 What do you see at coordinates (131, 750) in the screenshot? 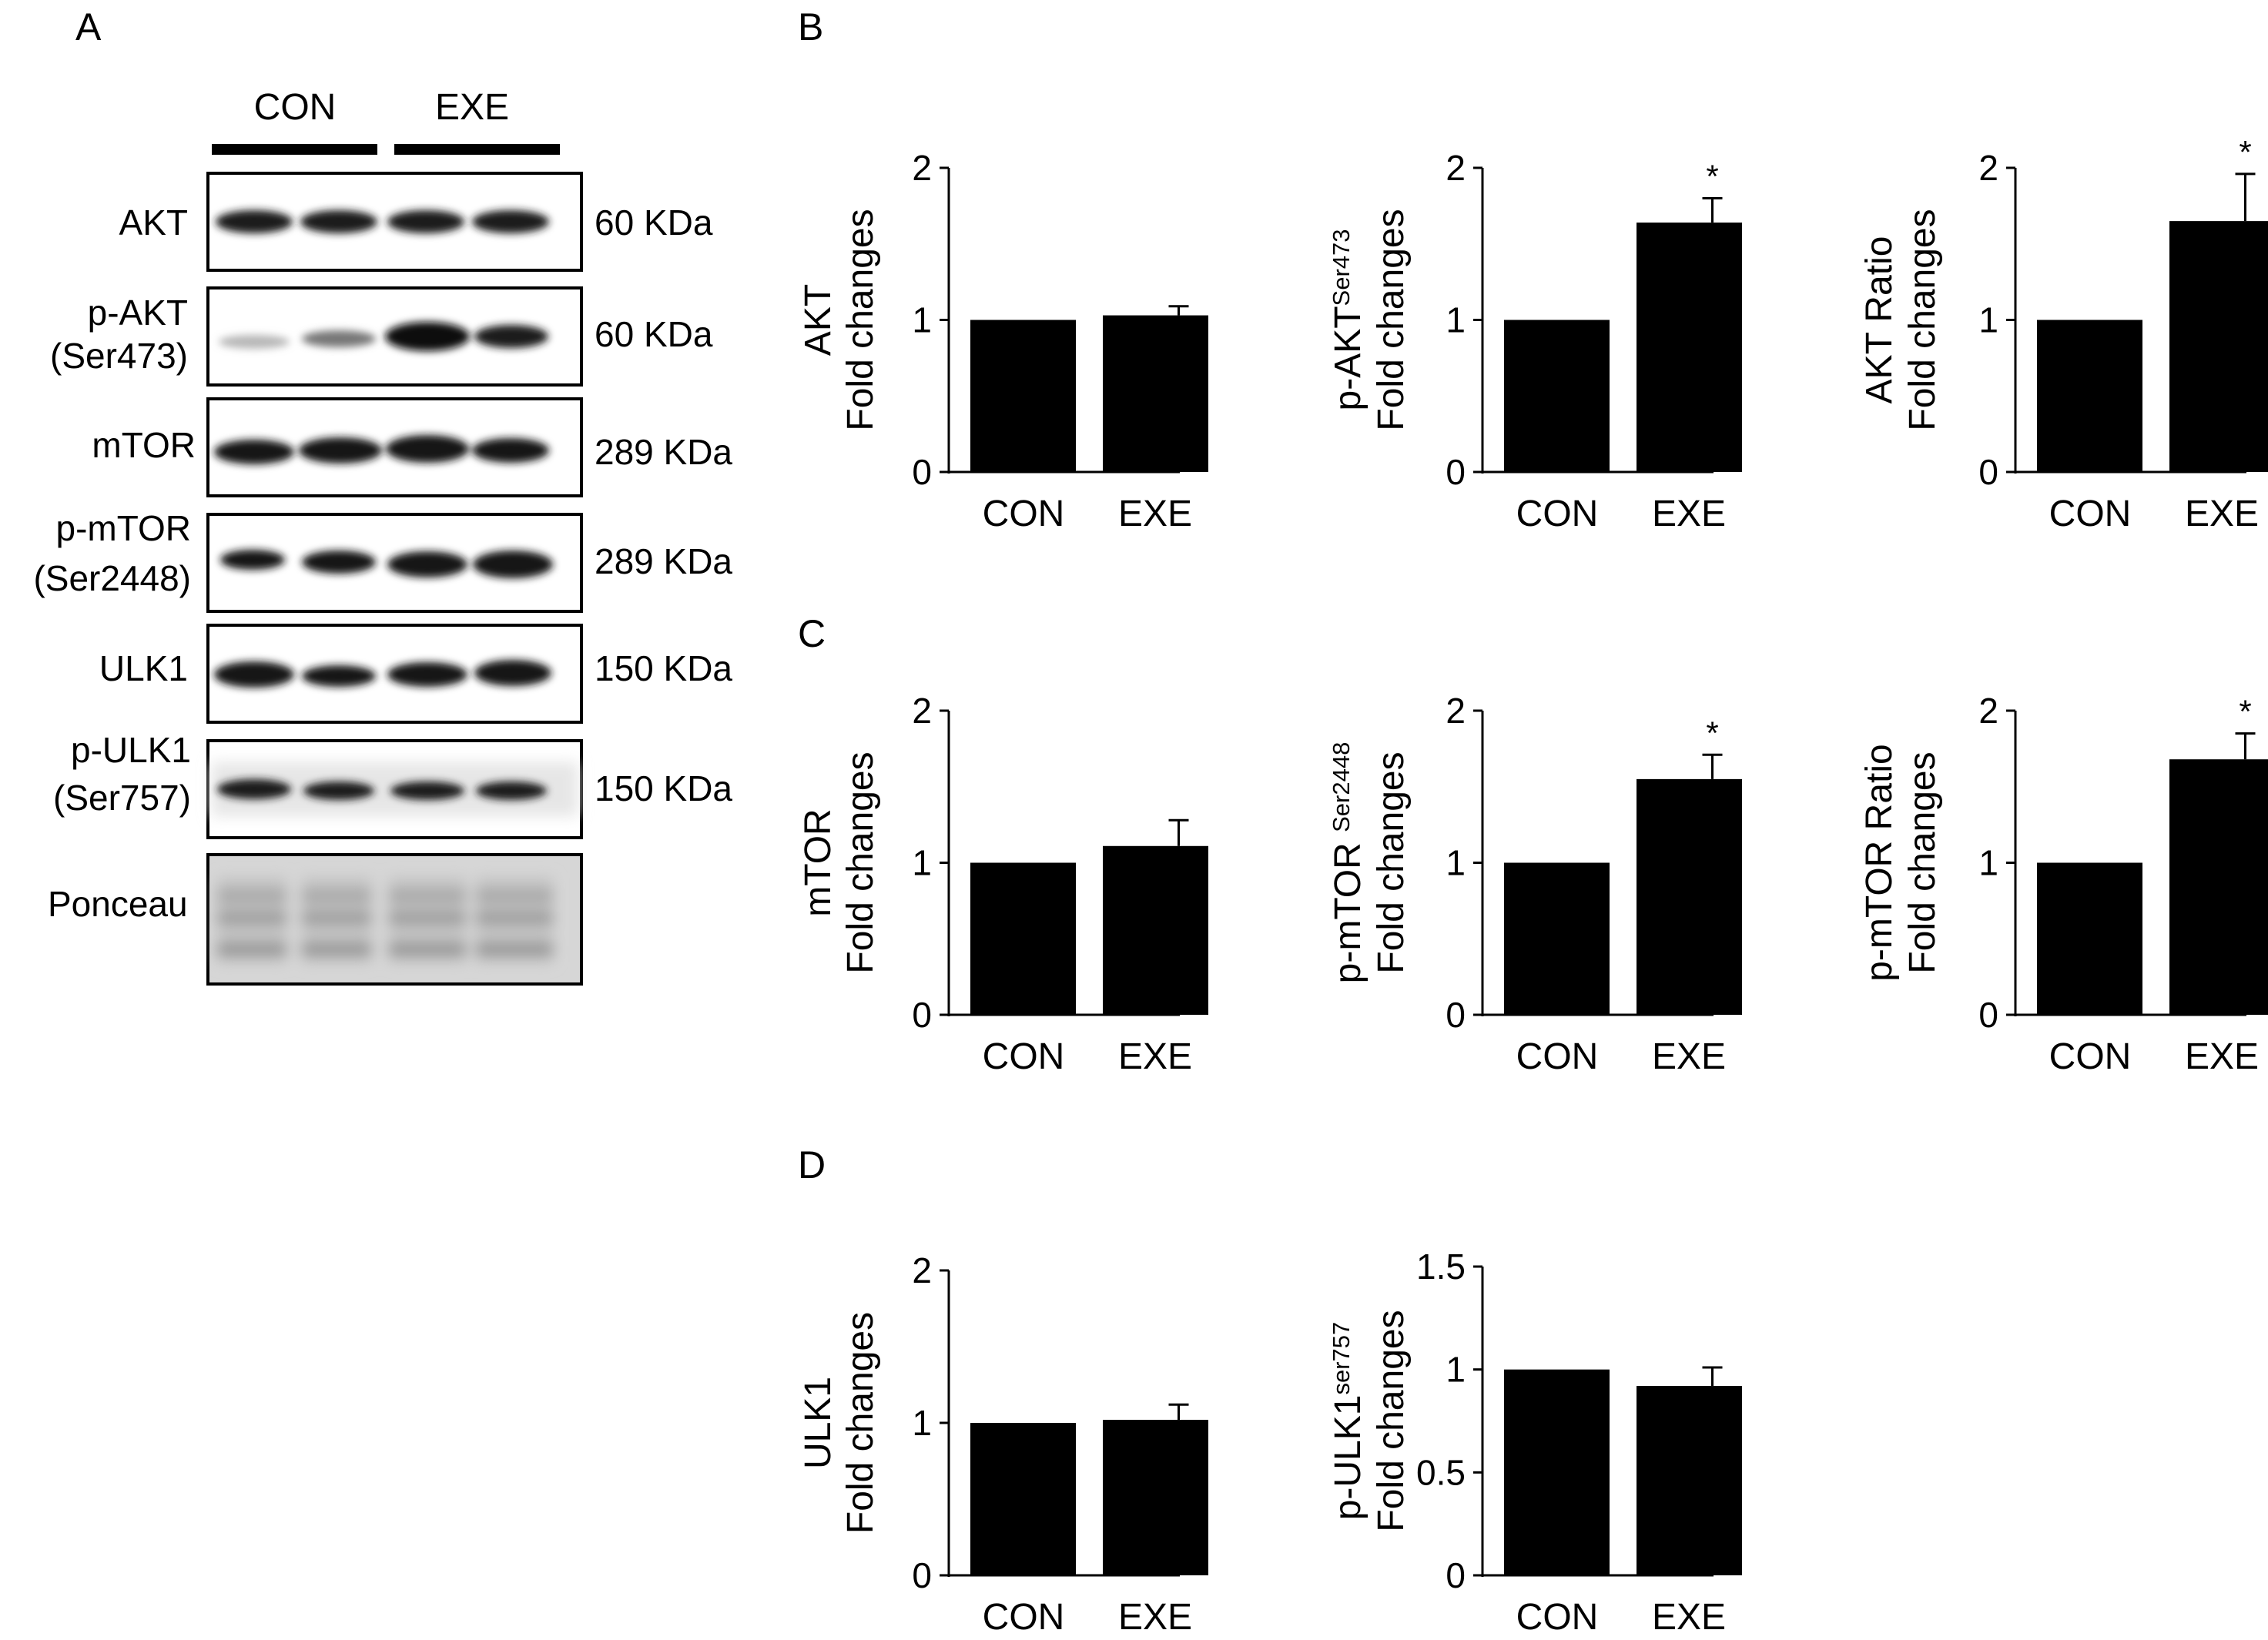
I see `blot-label-p-ulk1-line1: p-ULK1` at bounding box center [131, 750].